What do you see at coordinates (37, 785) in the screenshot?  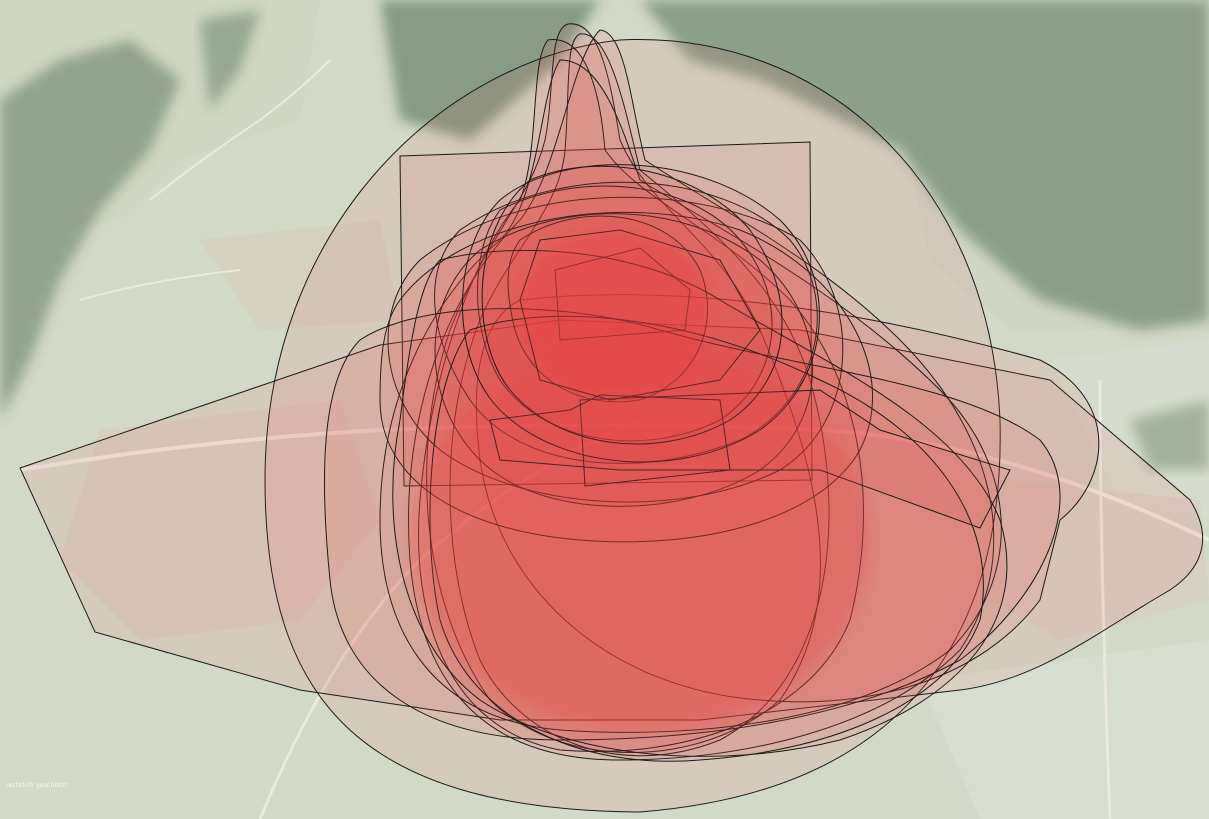 I see `map-attribution: rechtlich geschützt` at bounding box center [37, 785].